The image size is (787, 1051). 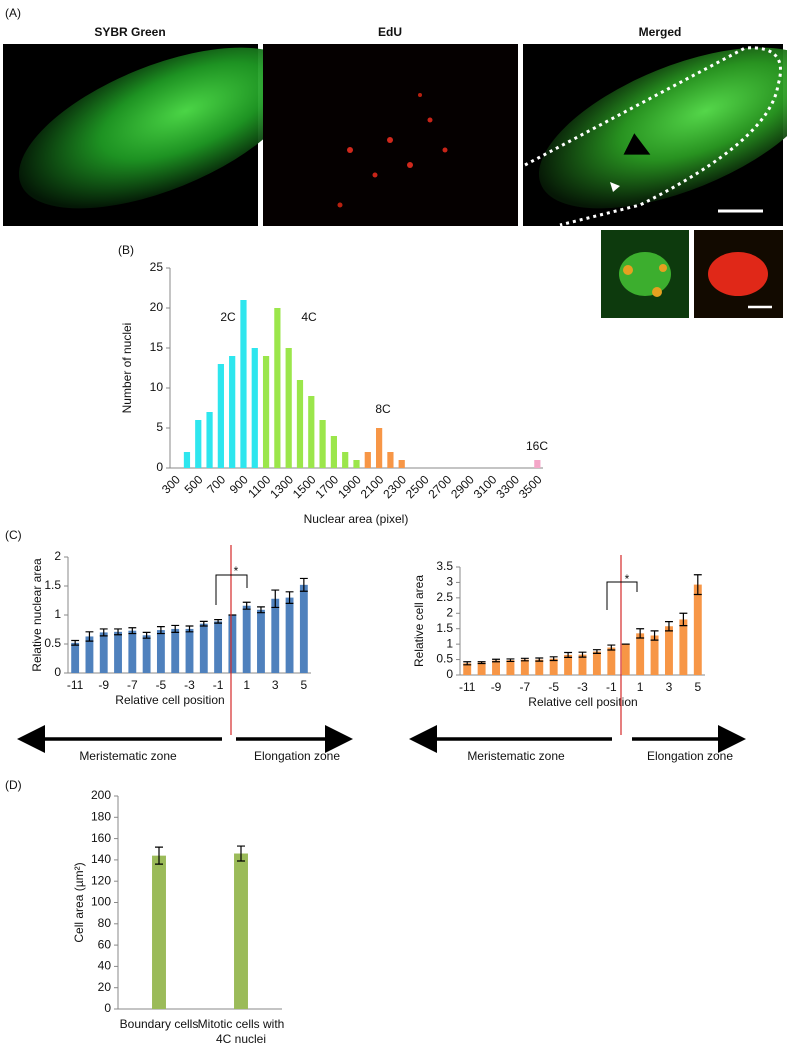 What do you see at coordinates (157, 347) in the screenshot?
I see `y-tick-label: 15` at bounding box center [157, 347].